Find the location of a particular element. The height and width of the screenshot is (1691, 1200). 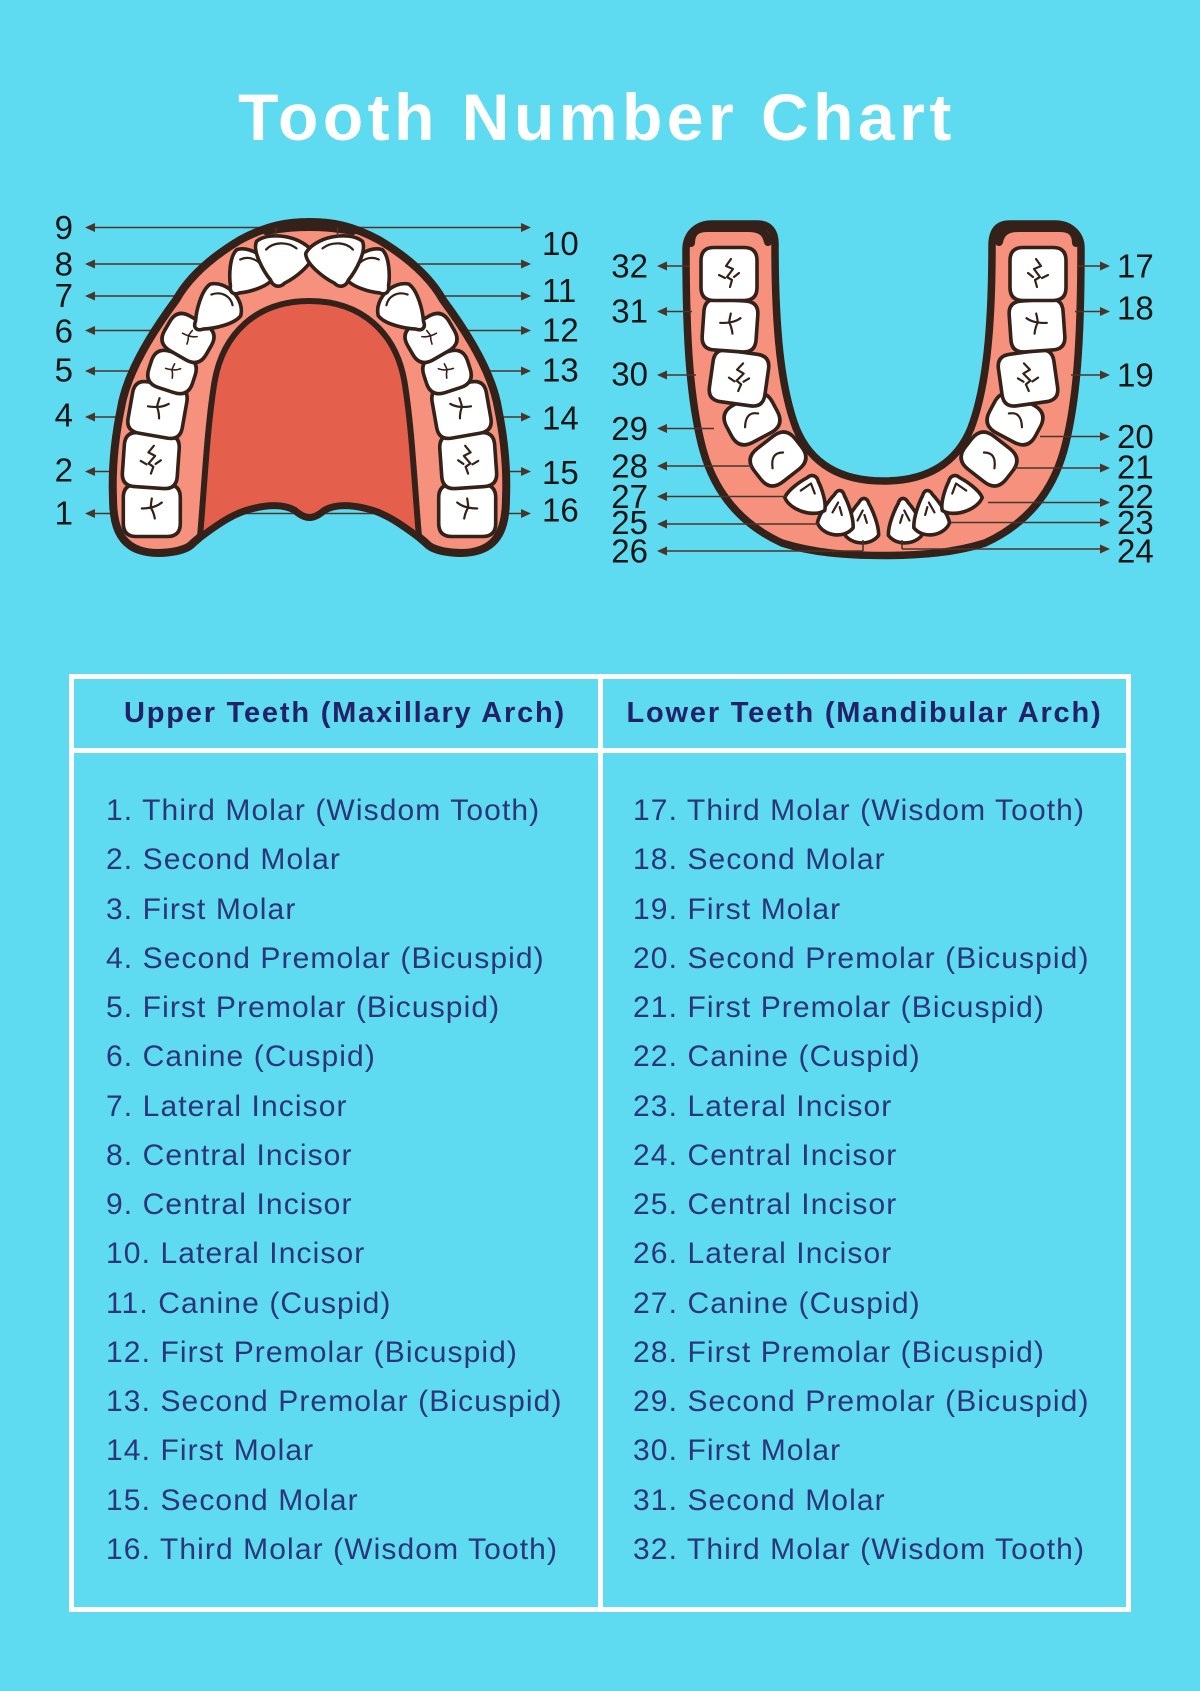

svg-text: 5 is located at coordinates (64, 370).